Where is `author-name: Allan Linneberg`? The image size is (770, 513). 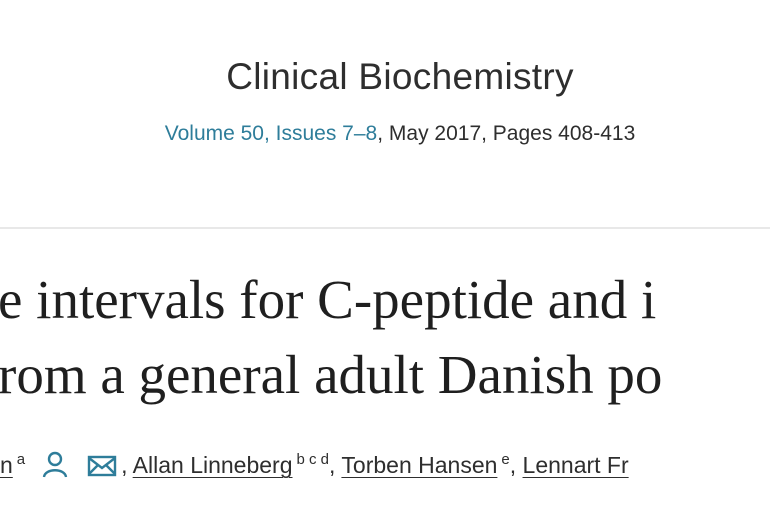
author-name: Allan Linneberg is located at coordinates (212, 465).